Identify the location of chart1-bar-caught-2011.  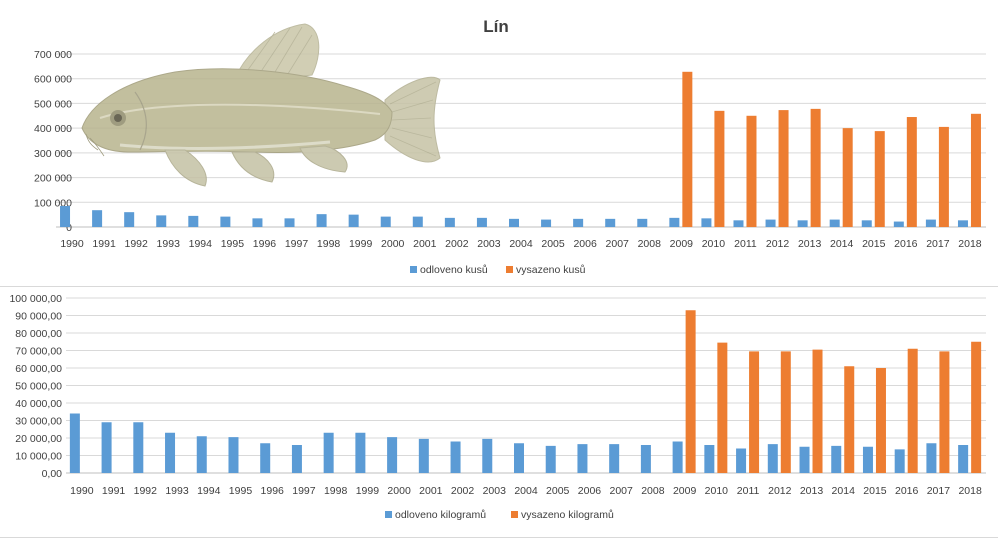
(741, 460).